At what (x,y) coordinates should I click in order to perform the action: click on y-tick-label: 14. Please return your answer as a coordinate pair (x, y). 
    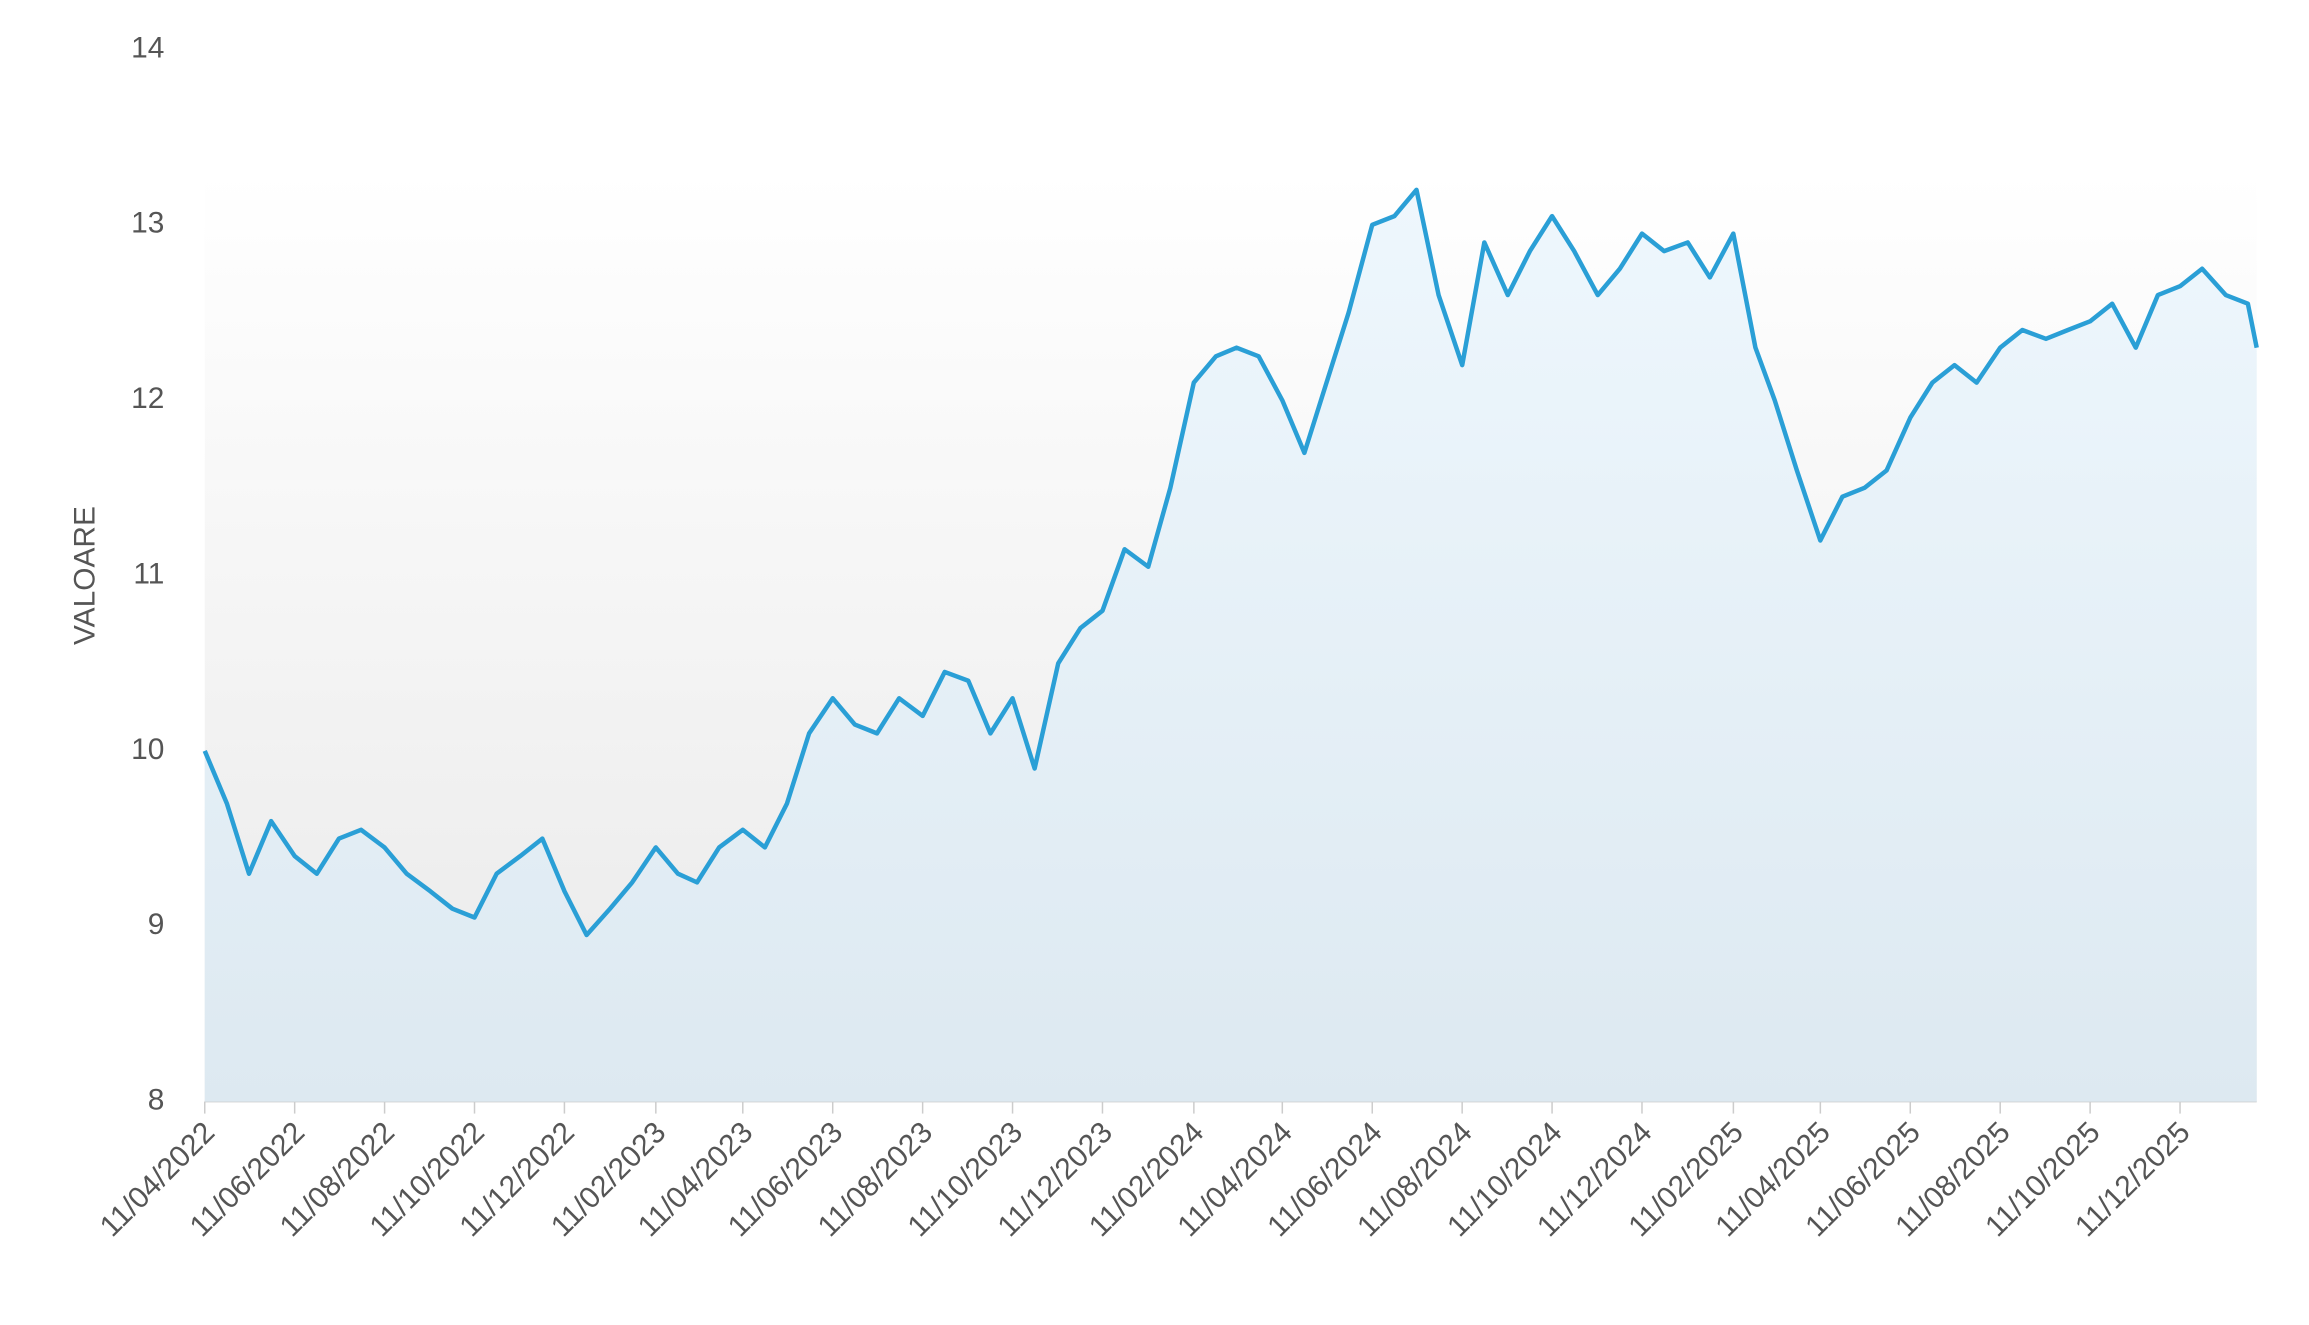
    Looking at the image, I should click on (147, 47).